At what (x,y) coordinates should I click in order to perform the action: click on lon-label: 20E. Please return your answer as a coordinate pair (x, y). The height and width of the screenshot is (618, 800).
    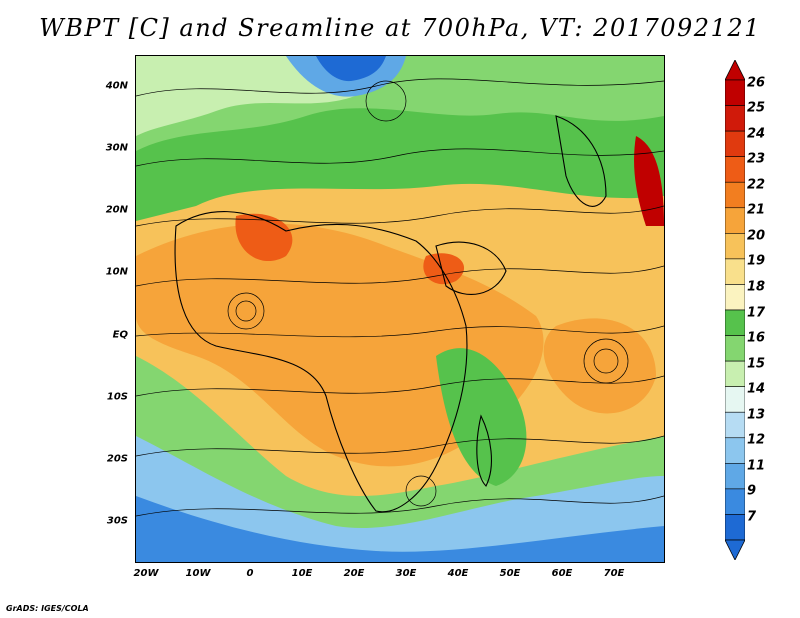
    Looking at the image, I should click on (354, 573).